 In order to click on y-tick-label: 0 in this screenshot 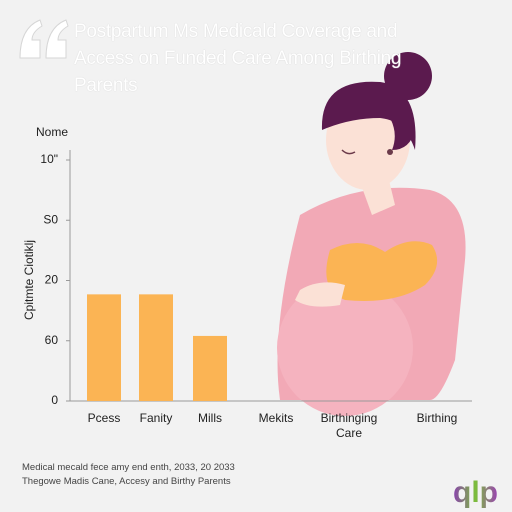, I will do `click(54, 400)`.